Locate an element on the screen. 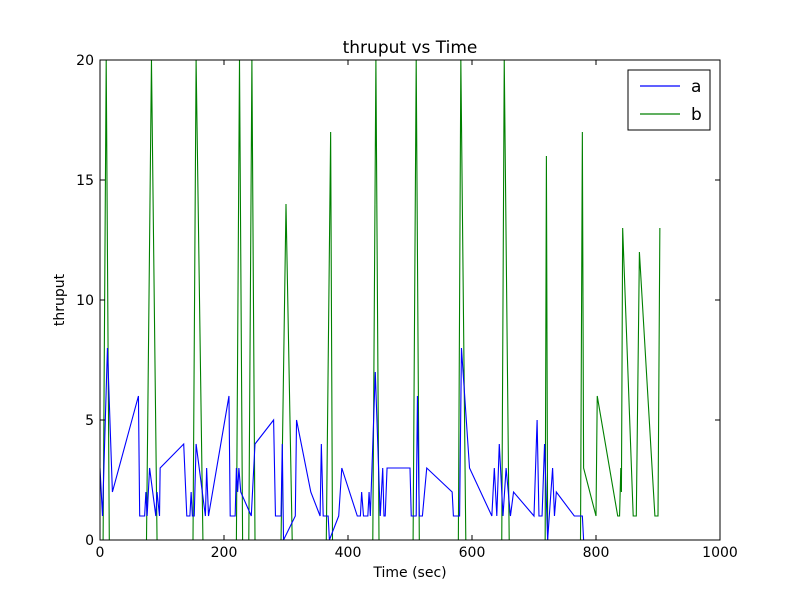 The height and width of the screenshot is (605, 800). legend-label-b: b is located at coordinates (696, 115).